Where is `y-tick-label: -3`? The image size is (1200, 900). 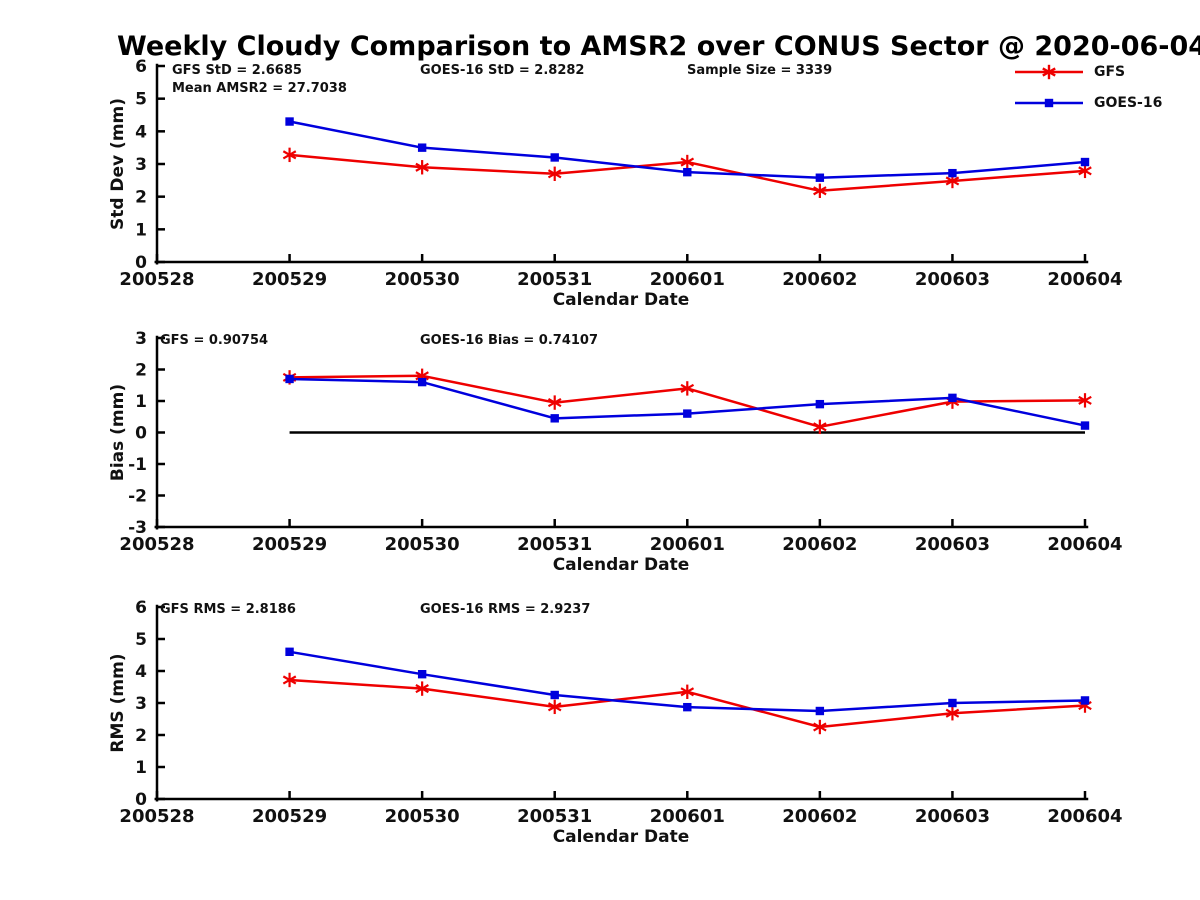 y-tick-label: -3 is located at coordinates (137, 528).